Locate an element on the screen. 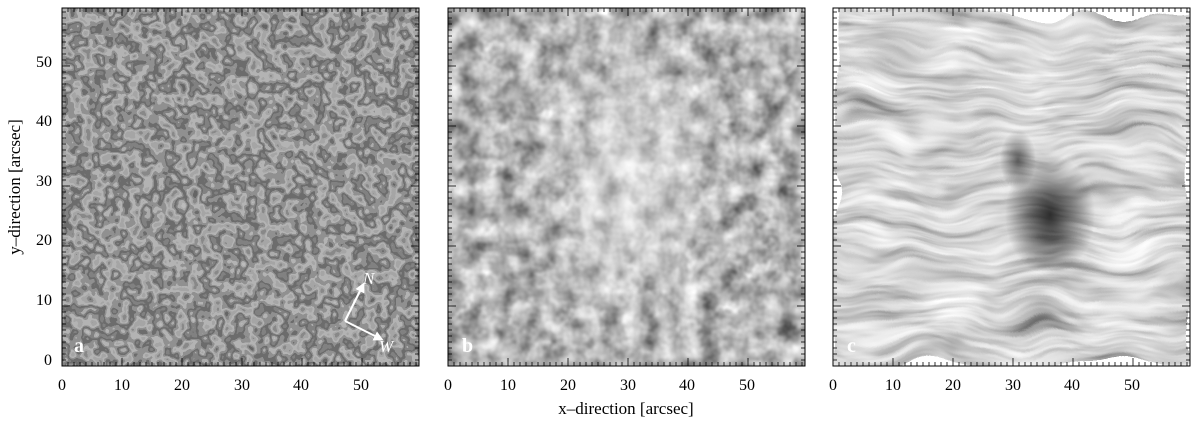 The image size is (1200, 422). x-tick-labels-c: 0 10 20 30 40 50 is located at coordinates (984, 385).